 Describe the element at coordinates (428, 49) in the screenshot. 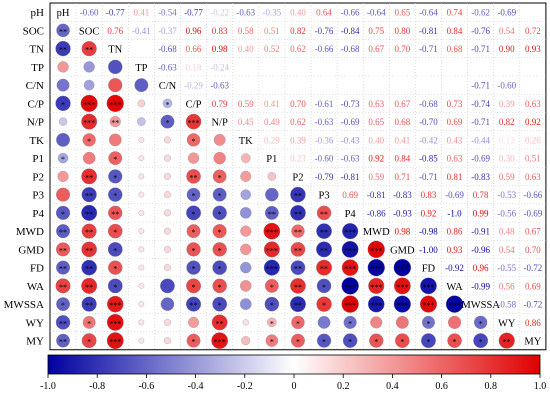

I see `corr-value-label: -0.71` at that location.